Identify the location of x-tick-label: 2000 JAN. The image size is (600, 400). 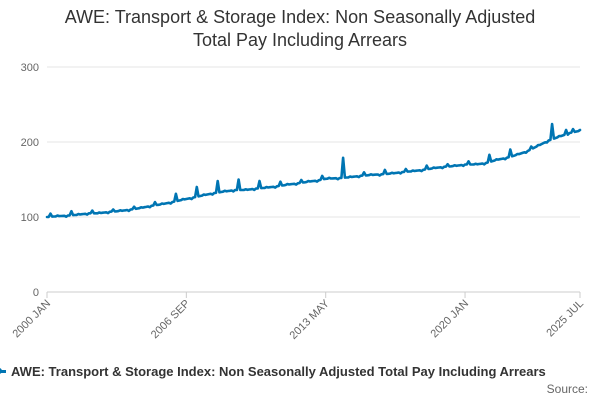
(31, 319).